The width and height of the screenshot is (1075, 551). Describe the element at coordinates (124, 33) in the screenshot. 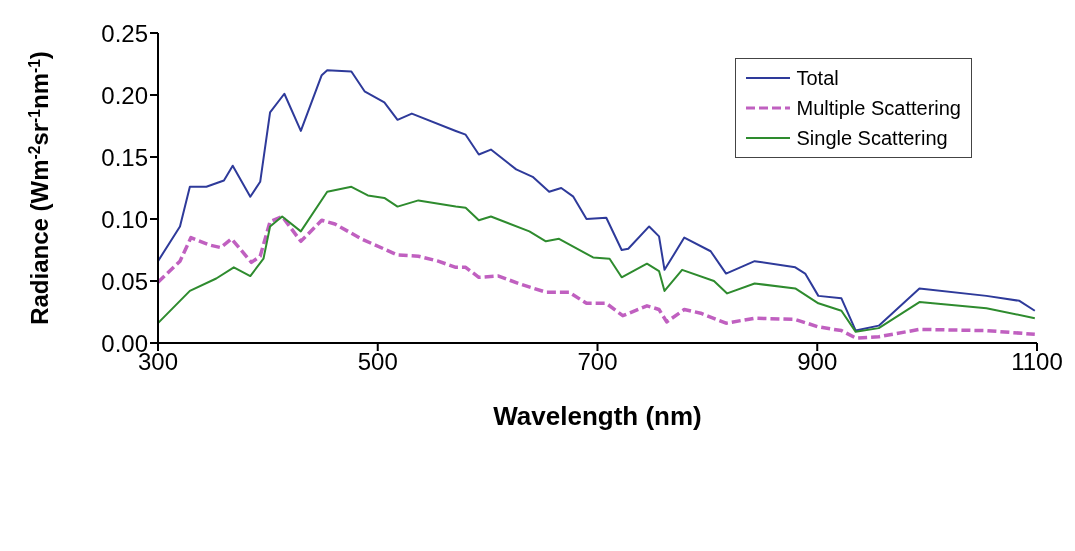

I see `y-tick-label: 0.25` at that location.